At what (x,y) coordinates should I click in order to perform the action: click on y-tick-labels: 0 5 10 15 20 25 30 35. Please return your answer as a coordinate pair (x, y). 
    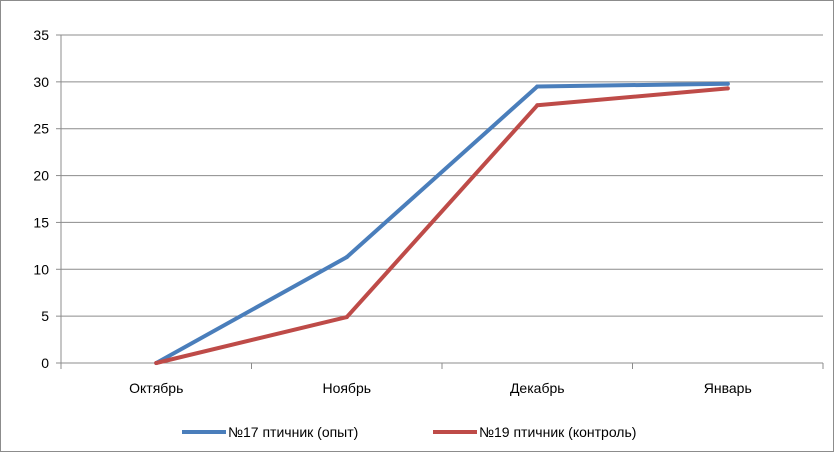
    Looking at the image, I should click on (41, 199).